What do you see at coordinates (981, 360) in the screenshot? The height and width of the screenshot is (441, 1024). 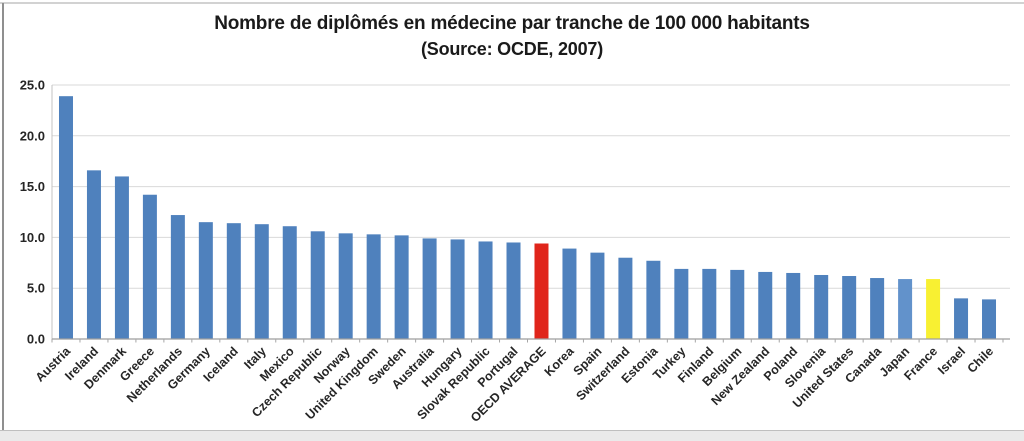 I see `x-axis-label-chile: Chile` at bounding box center [981, 360].